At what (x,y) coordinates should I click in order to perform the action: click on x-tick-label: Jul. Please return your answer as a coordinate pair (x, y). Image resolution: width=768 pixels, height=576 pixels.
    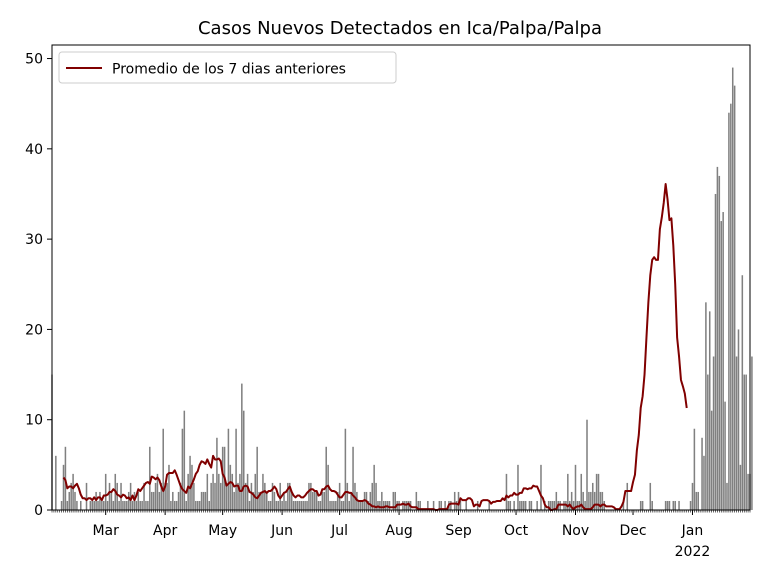
    Looking at the image, I should click on (339, 531).